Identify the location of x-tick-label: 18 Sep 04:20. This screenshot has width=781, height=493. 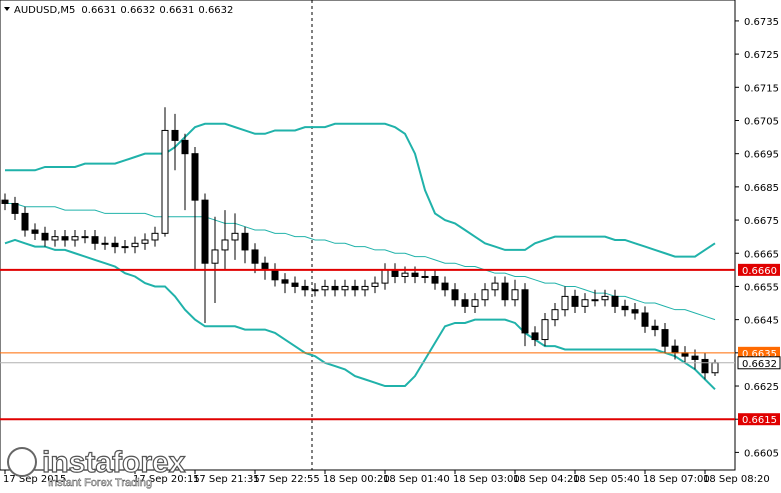
(546, 479).